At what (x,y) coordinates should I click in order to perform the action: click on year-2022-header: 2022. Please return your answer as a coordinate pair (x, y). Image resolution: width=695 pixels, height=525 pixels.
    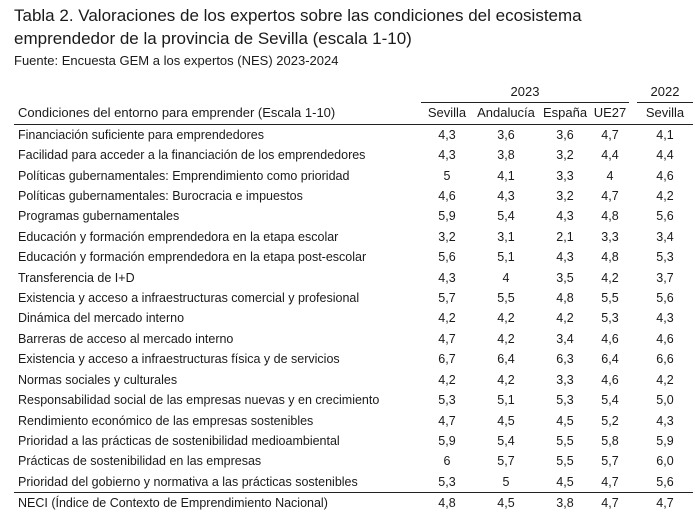
    Looking at the image, I should click on (665, 93).